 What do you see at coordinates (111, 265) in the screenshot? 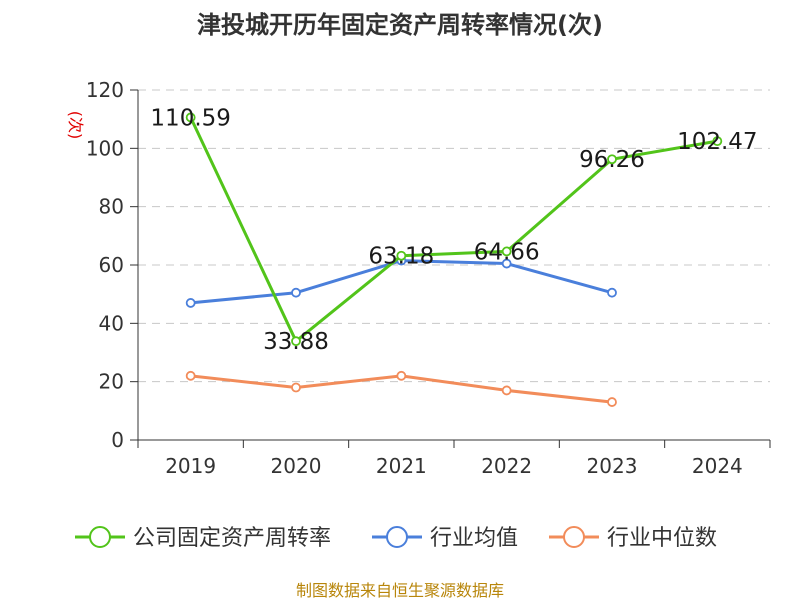
I see `y-tick-label: 60` at bounding box center [111, 265].